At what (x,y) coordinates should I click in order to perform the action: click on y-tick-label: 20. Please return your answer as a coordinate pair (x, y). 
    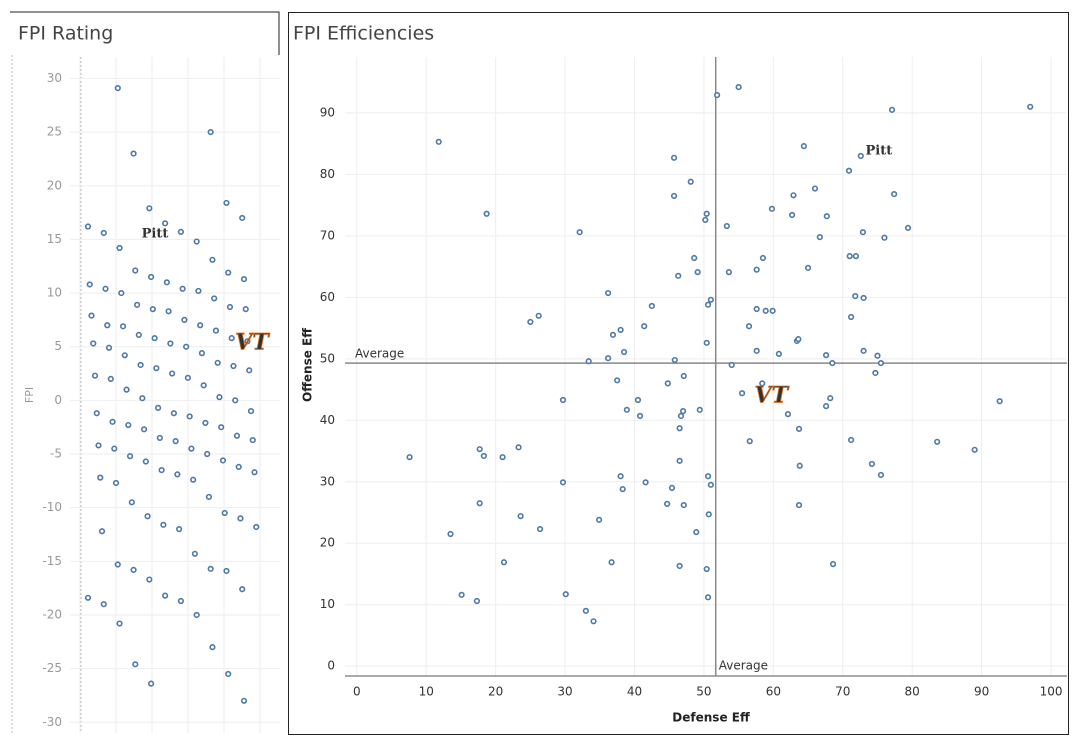
    Looking at the image, I should click on (327, 543).